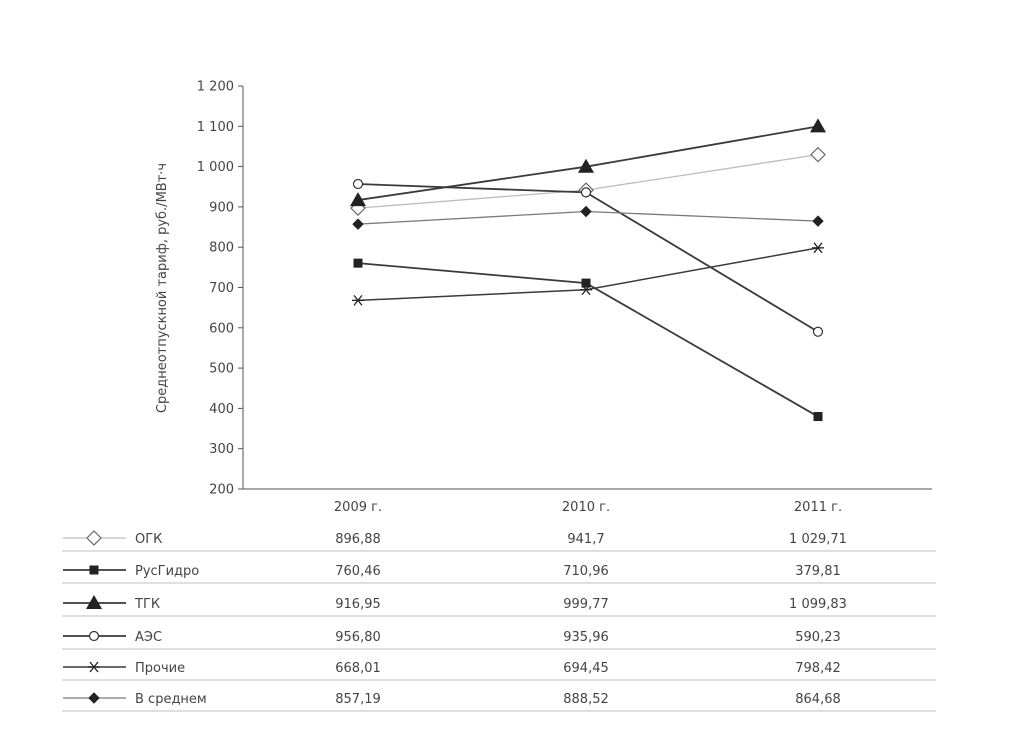 This screenshot has width=1019, height=738. Describe the element at coordinates (162, 288) in the screenshot. I see `y-axis-label: Среднеотпускной тариф, руб./МВт·ч` at that location.